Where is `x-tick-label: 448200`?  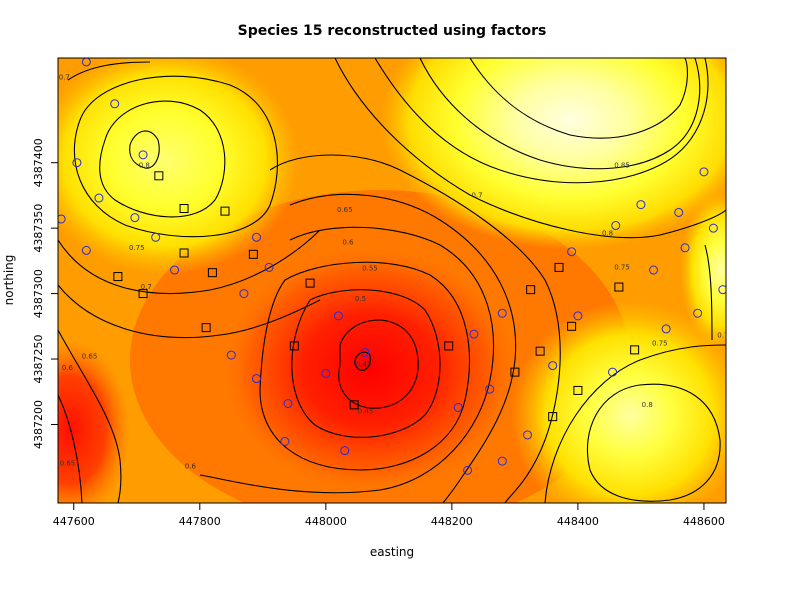
x-tick-label: 448200 is located at coordinates (452, 521).